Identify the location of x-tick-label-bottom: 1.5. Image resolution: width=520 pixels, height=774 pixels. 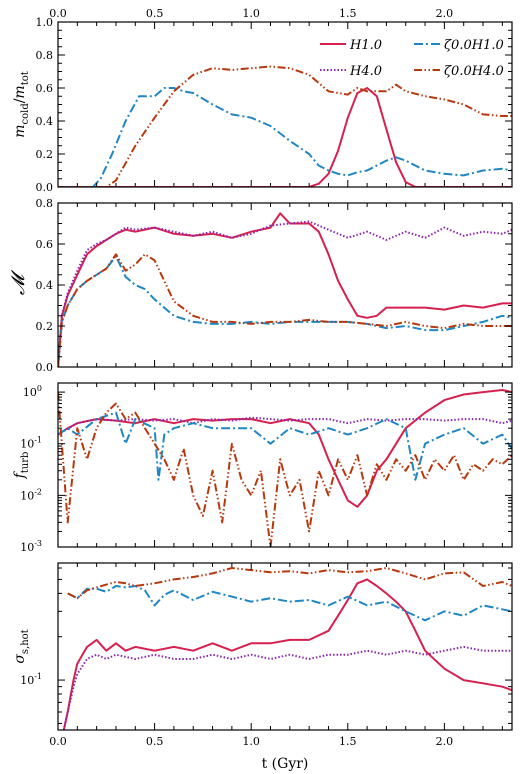
(348, 741).